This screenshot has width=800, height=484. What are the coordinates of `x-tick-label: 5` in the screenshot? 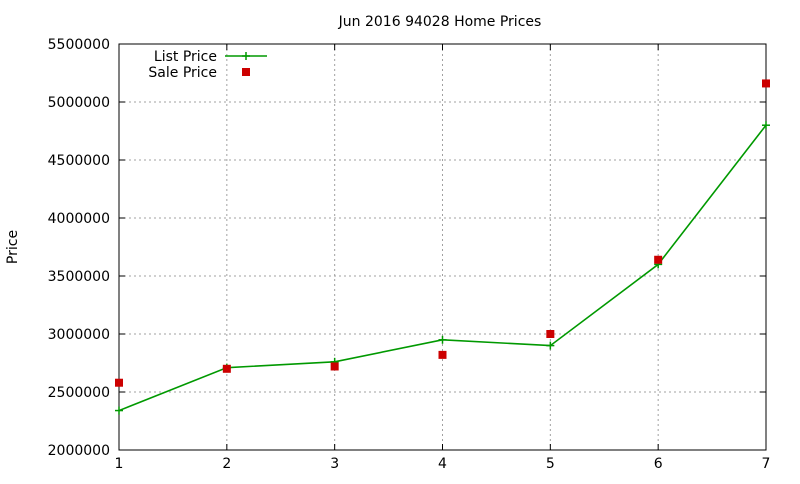 It's located at (550, 464).